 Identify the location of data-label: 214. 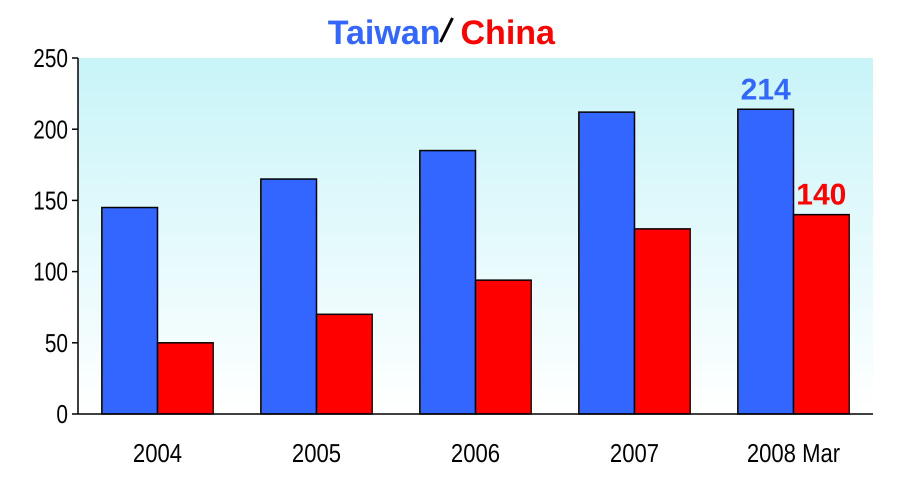
(766, 89).